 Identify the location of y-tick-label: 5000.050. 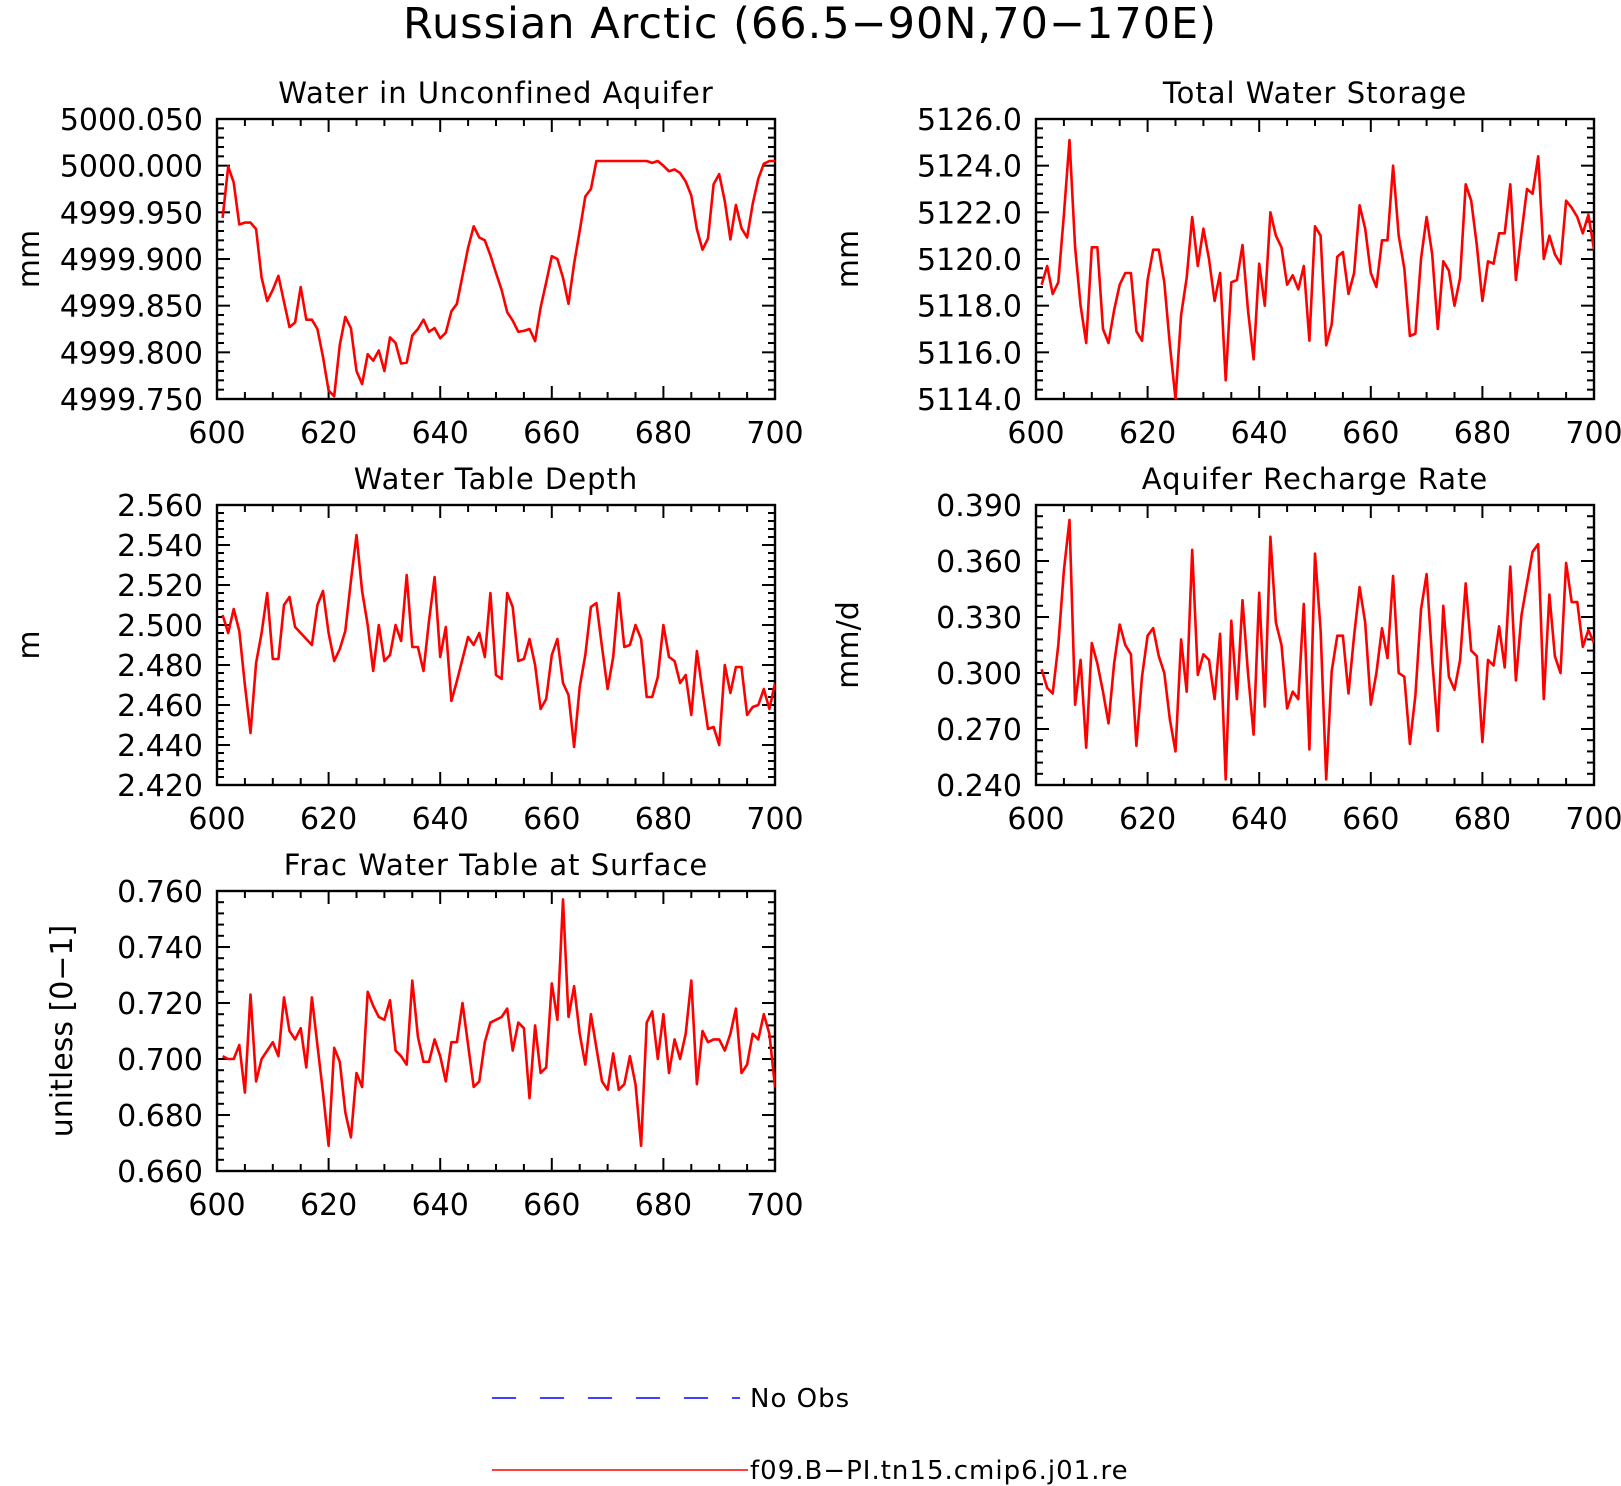
(131, 120).